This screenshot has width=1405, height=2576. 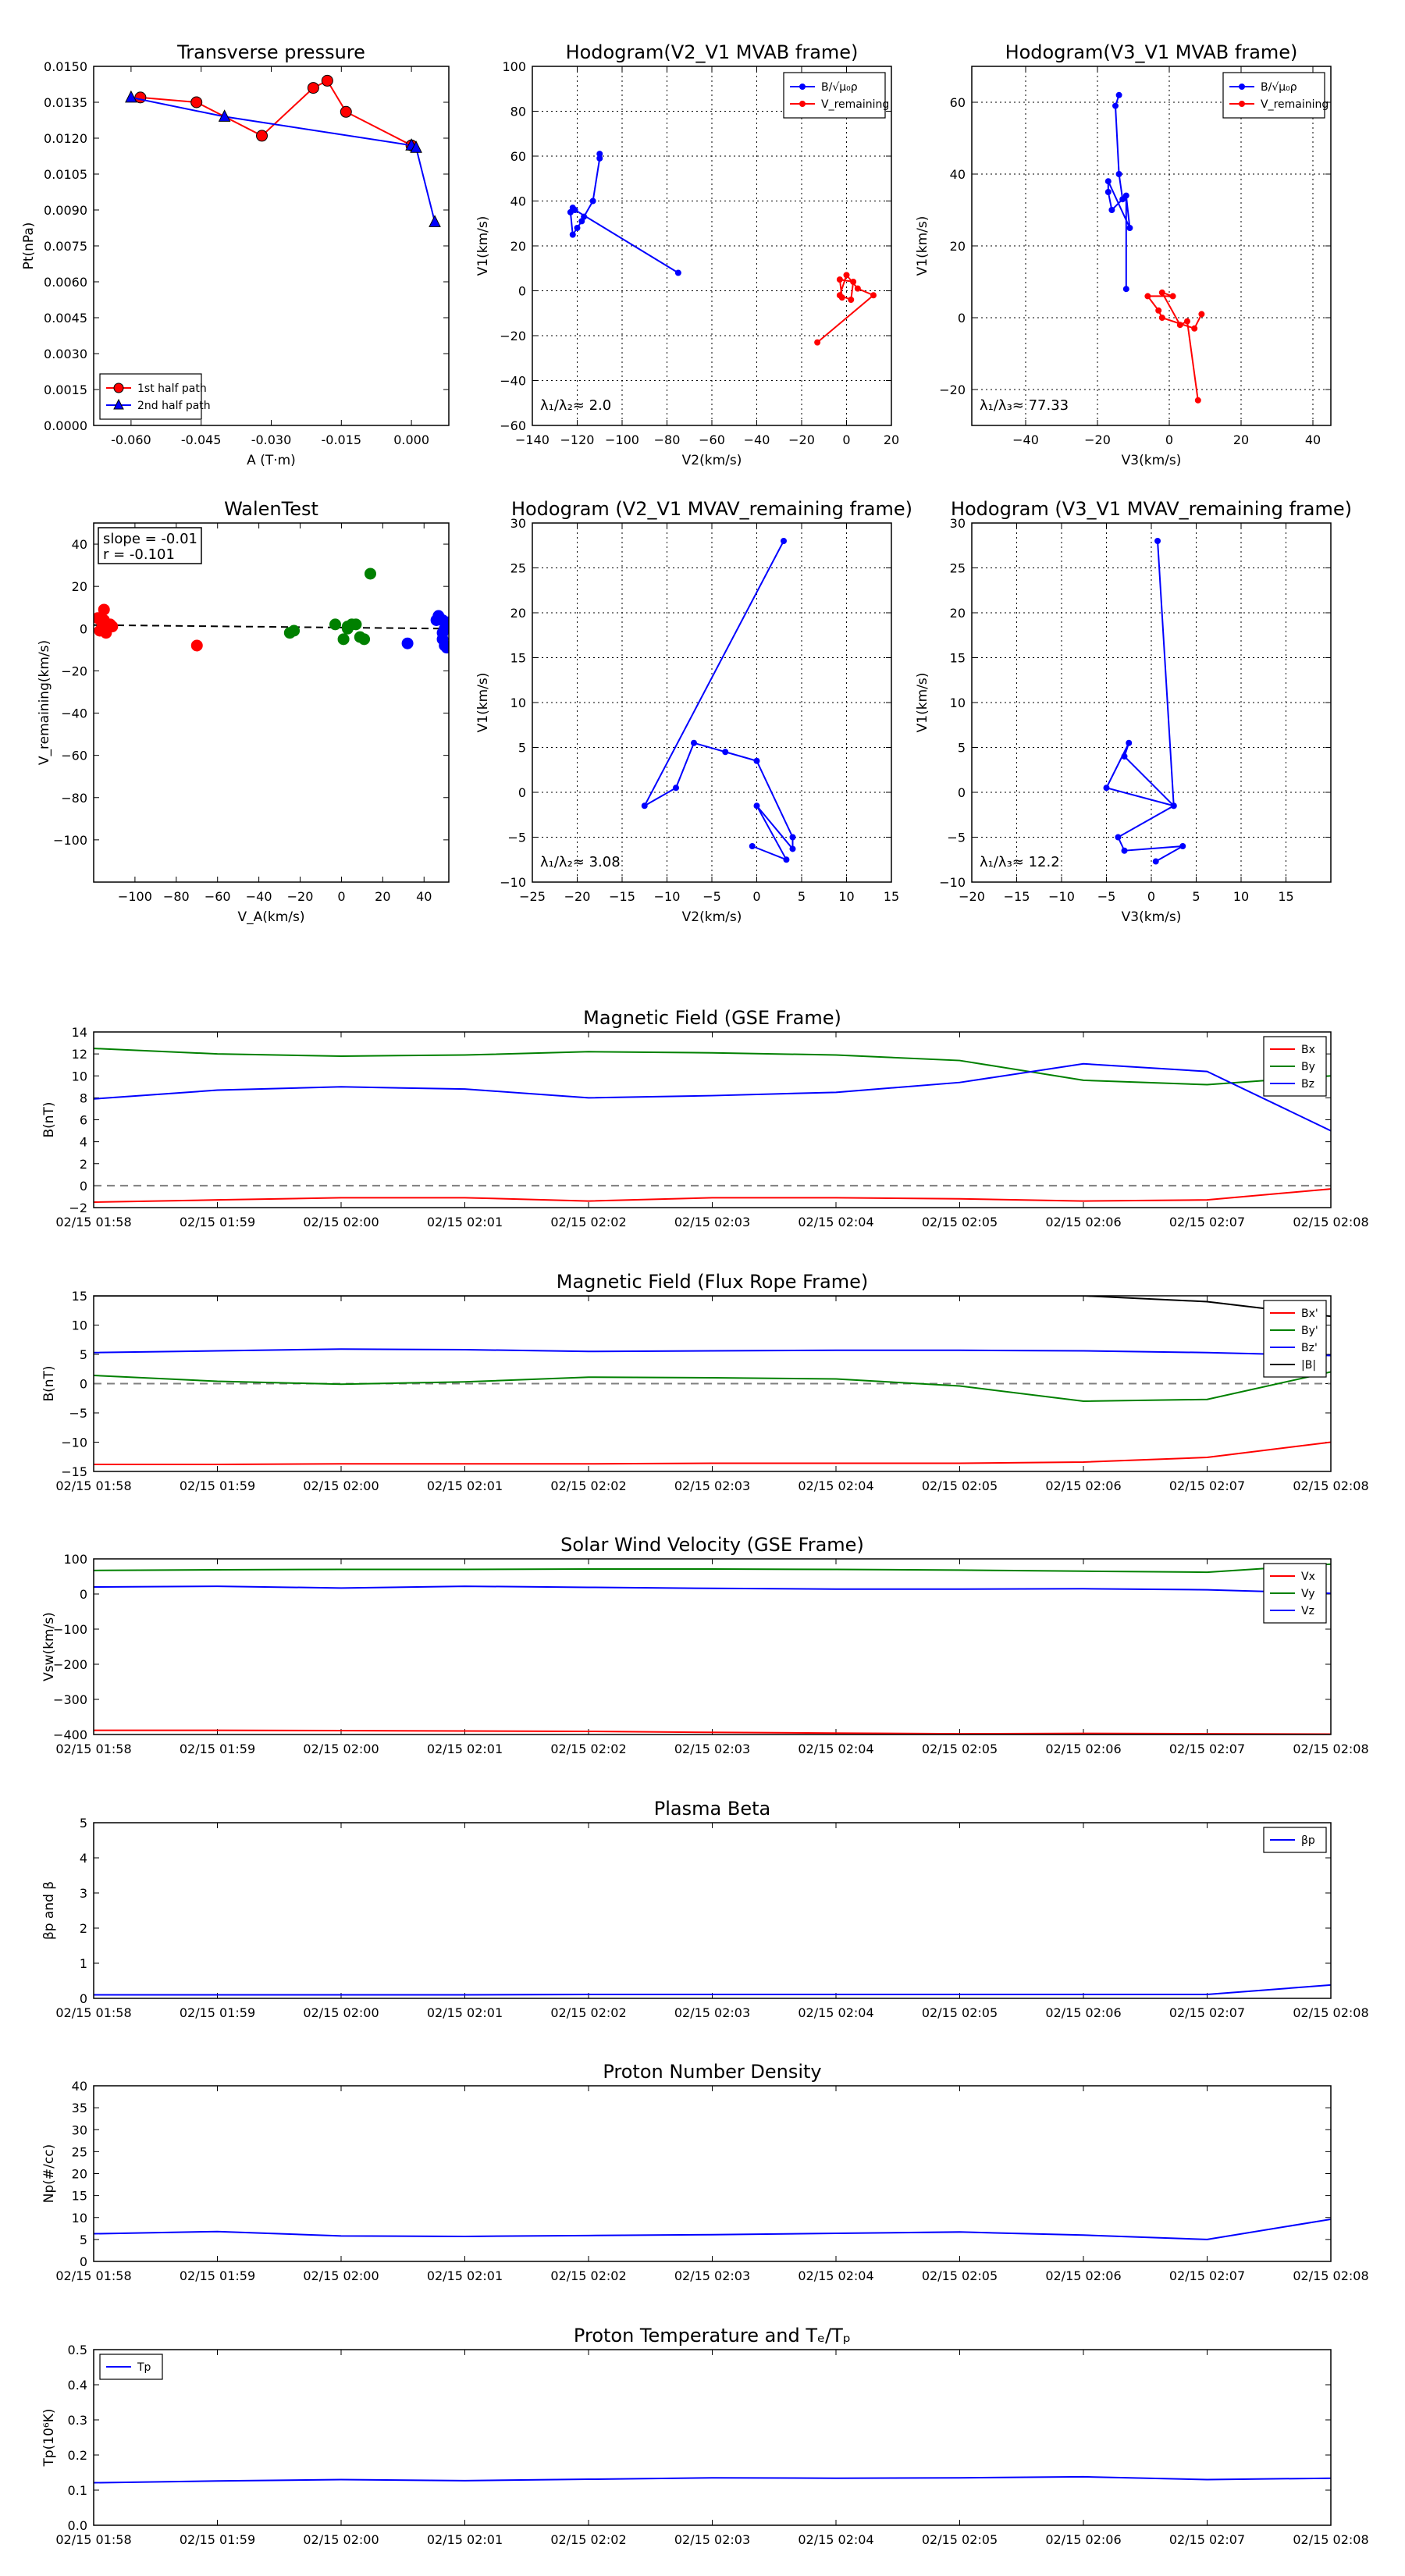 I want to click on y-tick-label: 0.1, so click(x=77, y=2490).